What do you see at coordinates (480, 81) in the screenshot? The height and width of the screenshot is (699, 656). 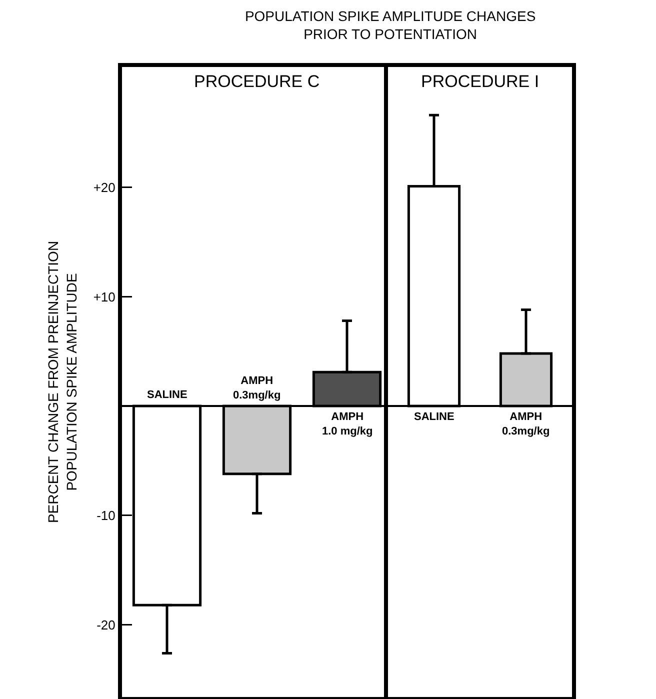 I see `chart-subtitle: PROCEDURE I` at bounding box center [480, 81].